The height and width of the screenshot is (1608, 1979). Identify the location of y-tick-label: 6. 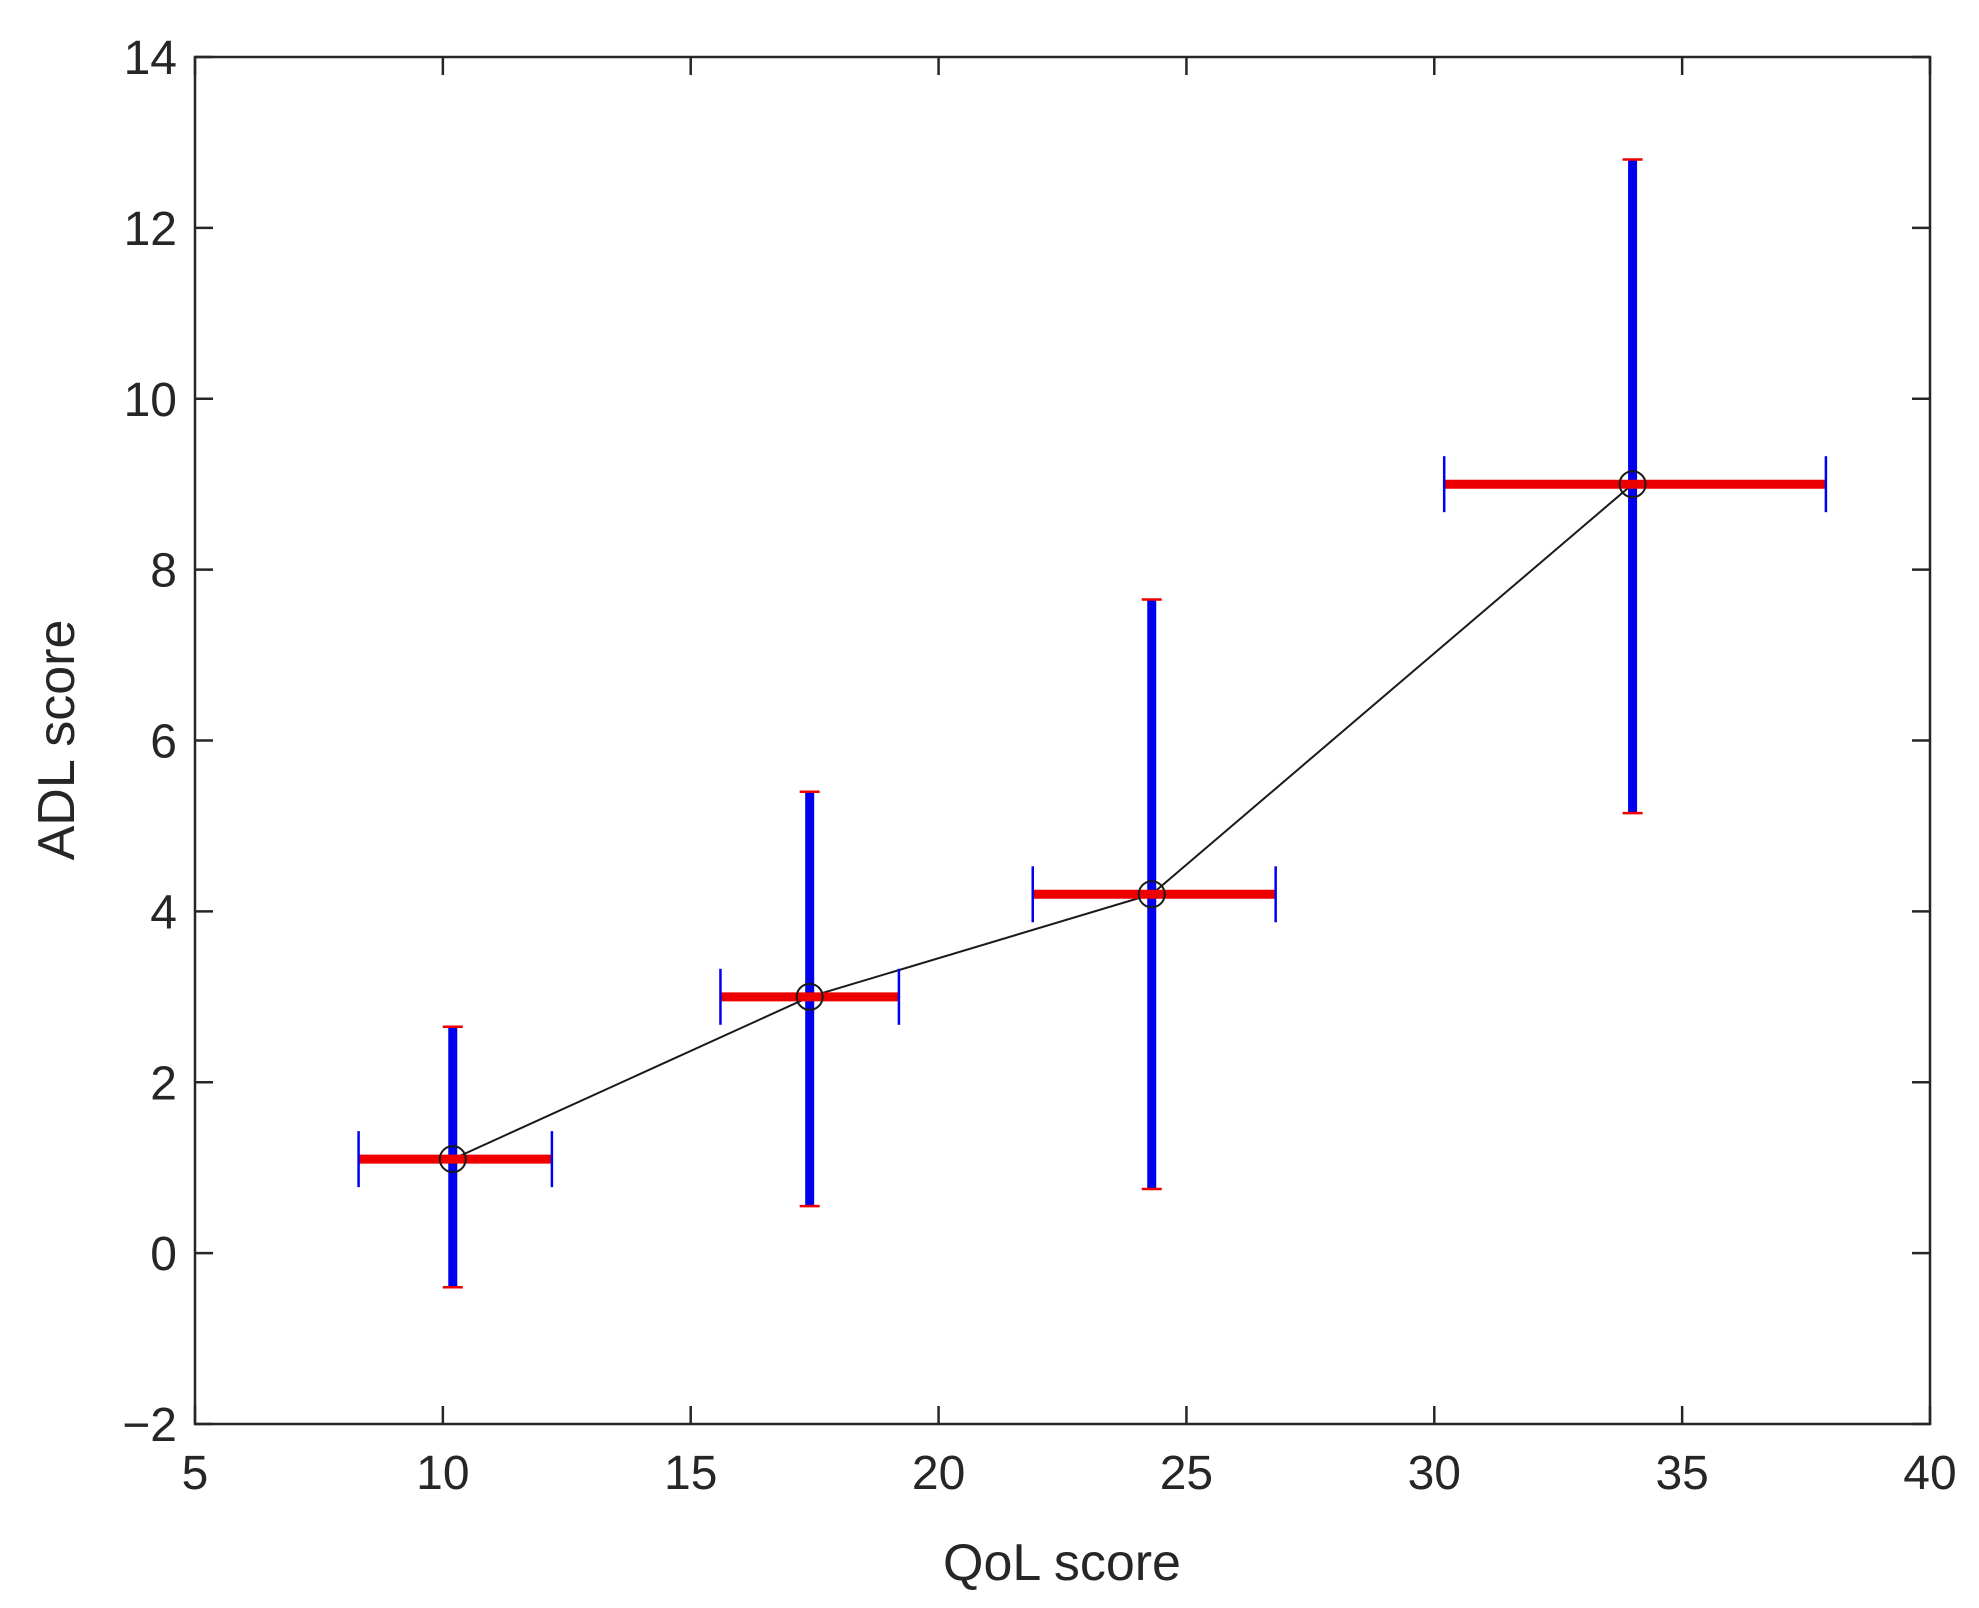
(163, 742).